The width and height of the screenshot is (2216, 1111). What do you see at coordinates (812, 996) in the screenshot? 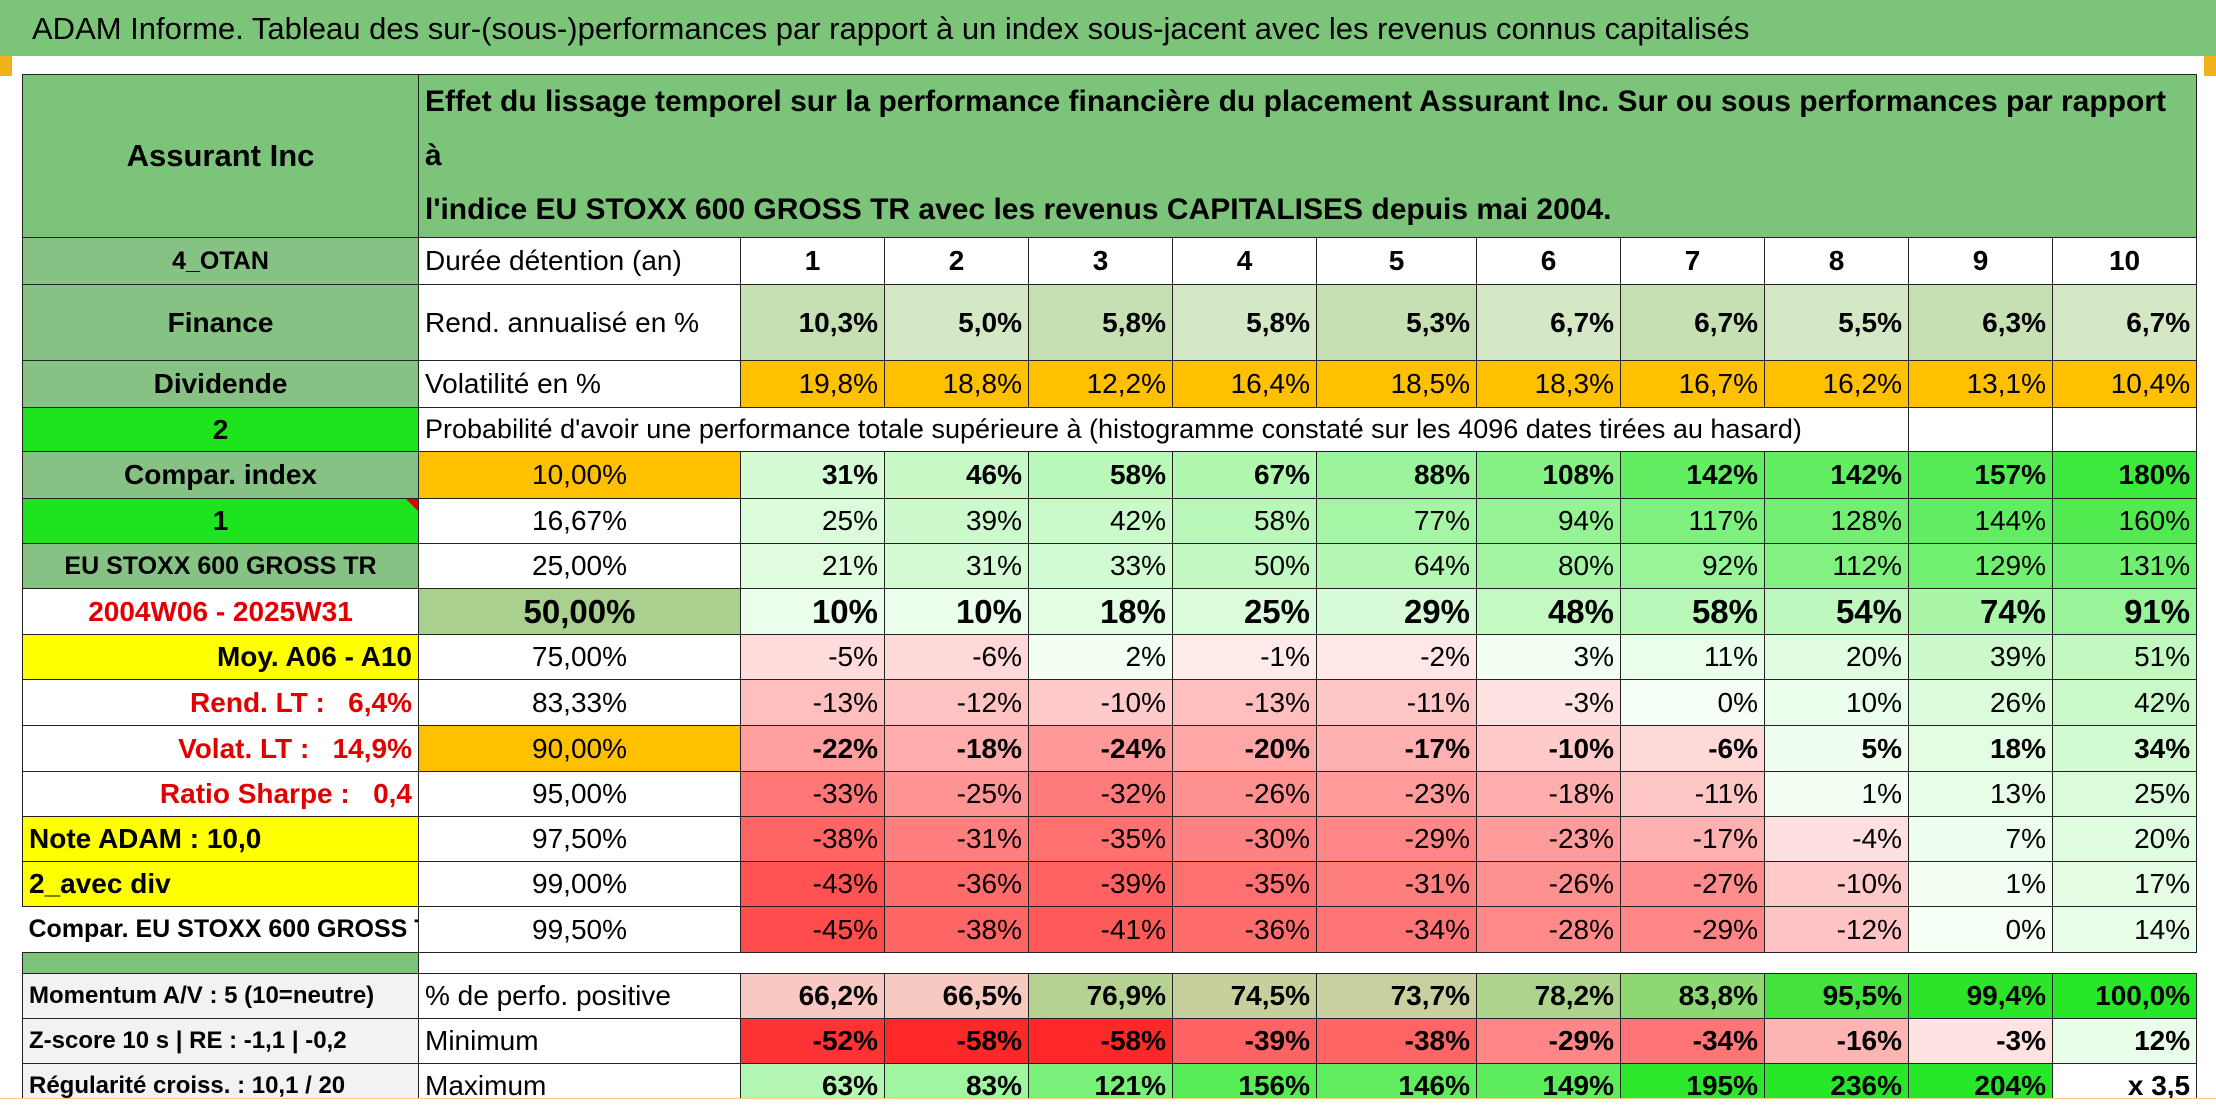
I see `stat-value: 66,2%` at bounding box center [812, 996].